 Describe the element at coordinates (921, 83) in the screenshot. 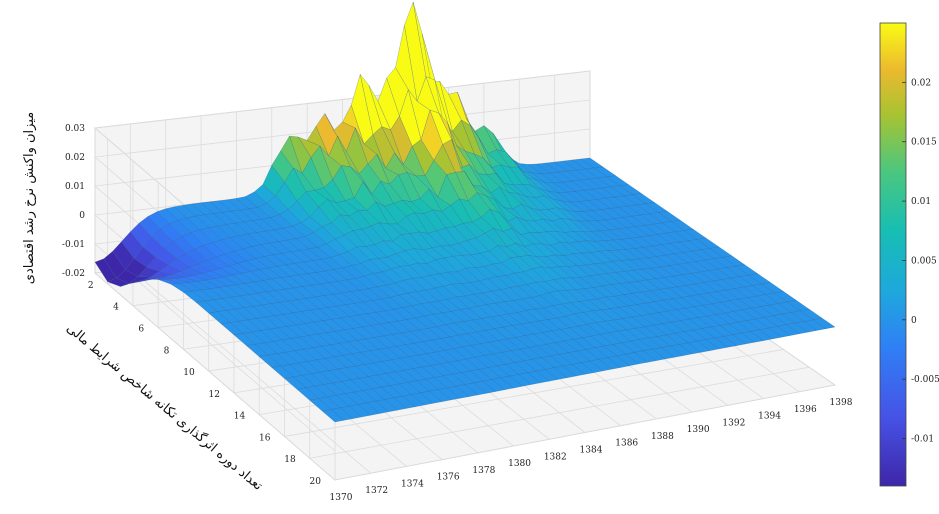

I see `colorbar-tick-label: 0.02` at that location.